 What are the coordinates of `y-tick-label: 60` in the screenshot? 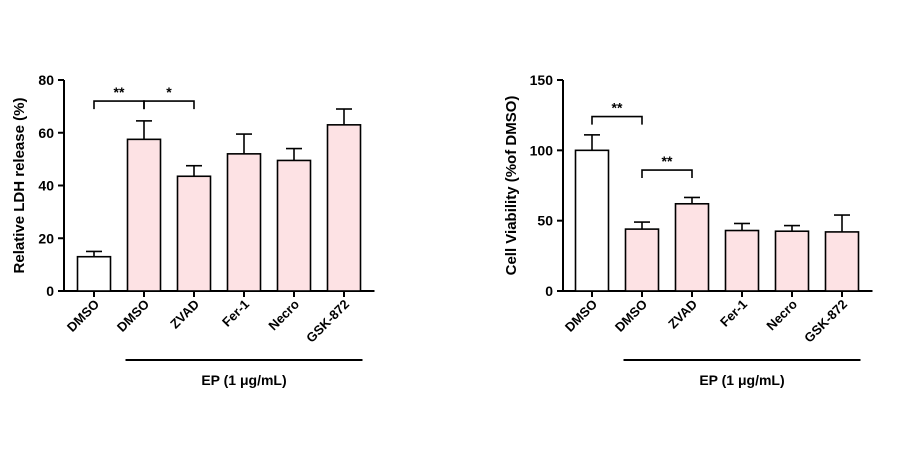 It's located at (46, 133).